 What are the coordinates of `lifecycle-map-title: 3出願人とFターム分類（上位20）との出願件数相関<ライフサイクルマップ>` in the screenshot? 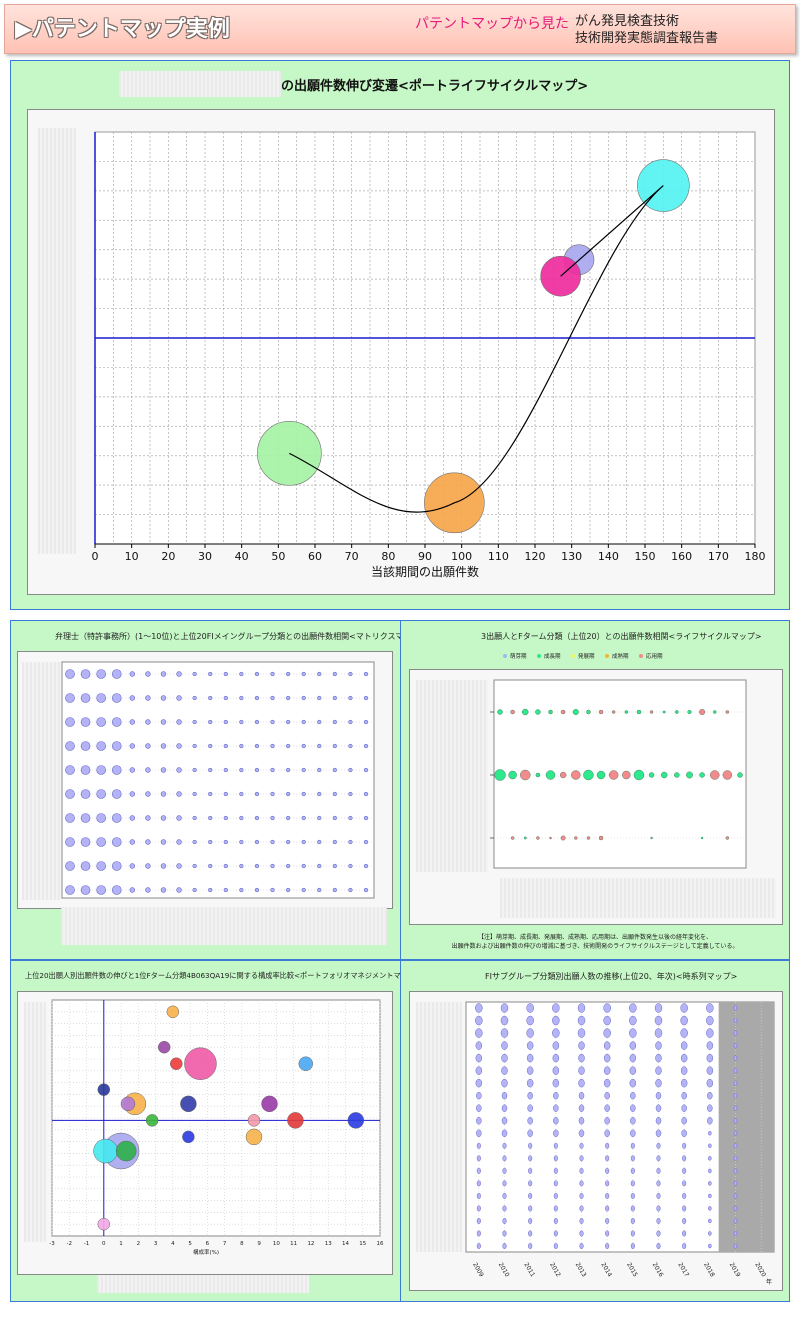 It's located at (621, 636).